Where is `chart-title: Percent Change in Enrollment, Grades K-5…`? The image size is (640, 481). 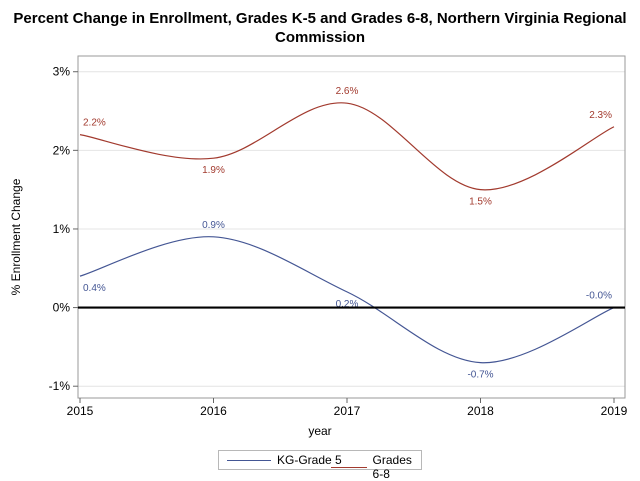 chart-title: Percent Change in Enrollment, Grades K-5… is located at coordinates (320, 28).